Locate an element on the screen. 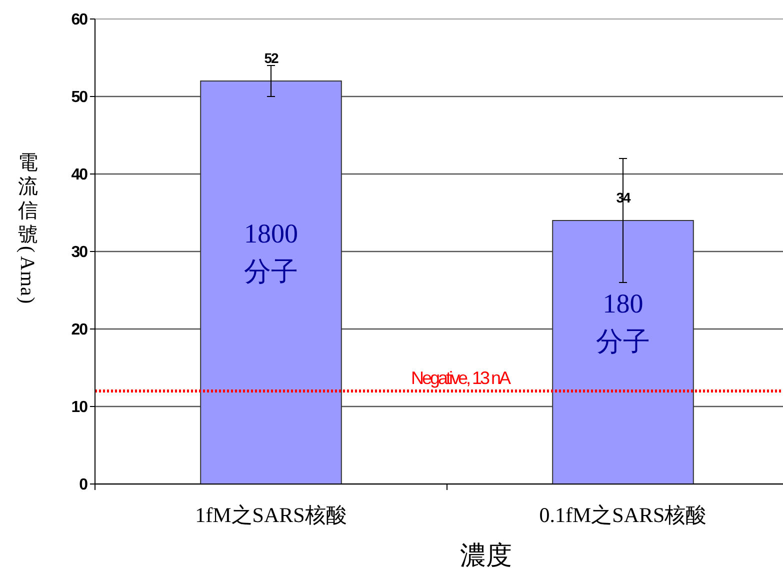 The width and height of the screenshot is (783, 570). y-tick-label: 30 is located at coordinates (79, 253).